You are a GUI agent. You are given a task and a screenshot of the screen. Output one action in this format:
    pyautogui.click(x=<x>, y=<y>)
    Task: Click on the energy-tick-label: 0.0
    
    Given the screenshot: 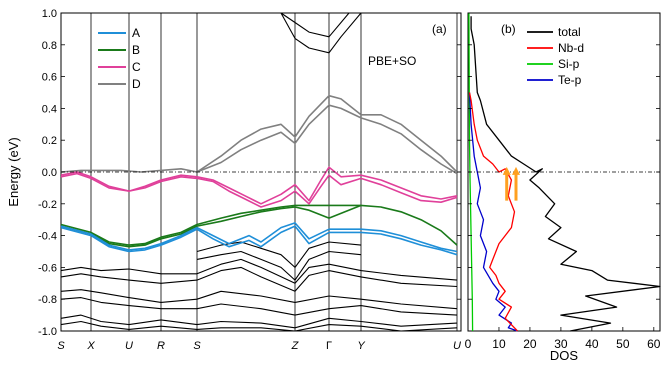 What is the action you would take?
    pyautogui.click(x=49, y=173)
    